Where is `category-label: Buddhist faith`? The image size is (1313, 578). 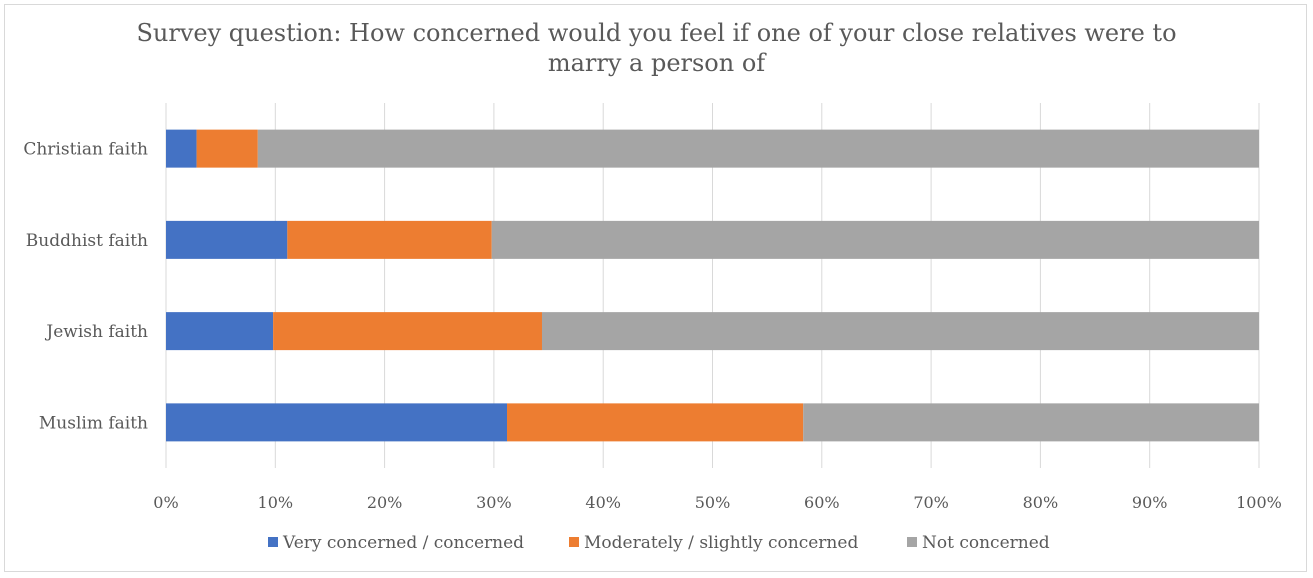
category-label: Buddhist faith is located at coordinates (87, 241).